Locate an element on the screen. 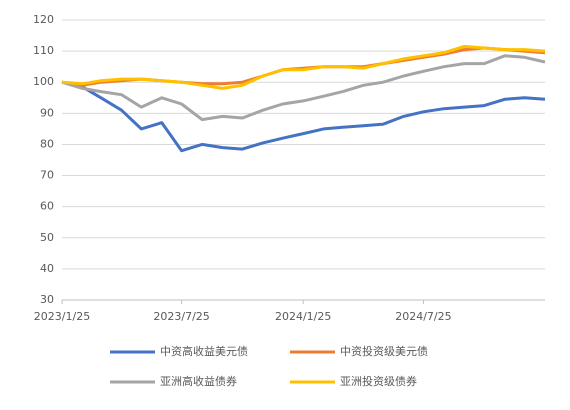  y-tick-label: 70 is located at coordinates (47, 175).